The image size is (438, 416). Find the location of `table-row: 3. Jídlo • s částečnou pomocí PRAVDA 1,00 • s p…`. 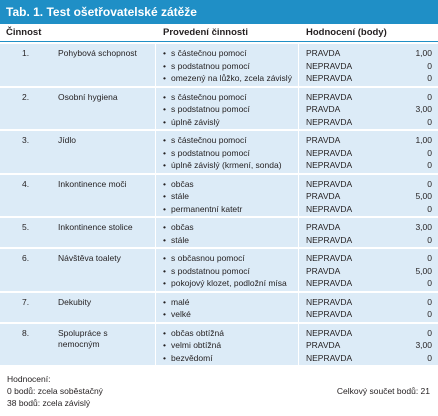

table-row: 3. Jídlo • s částečnou pomocí PRAVDA 1,00 • s p… is located at coordinates (219, 151).